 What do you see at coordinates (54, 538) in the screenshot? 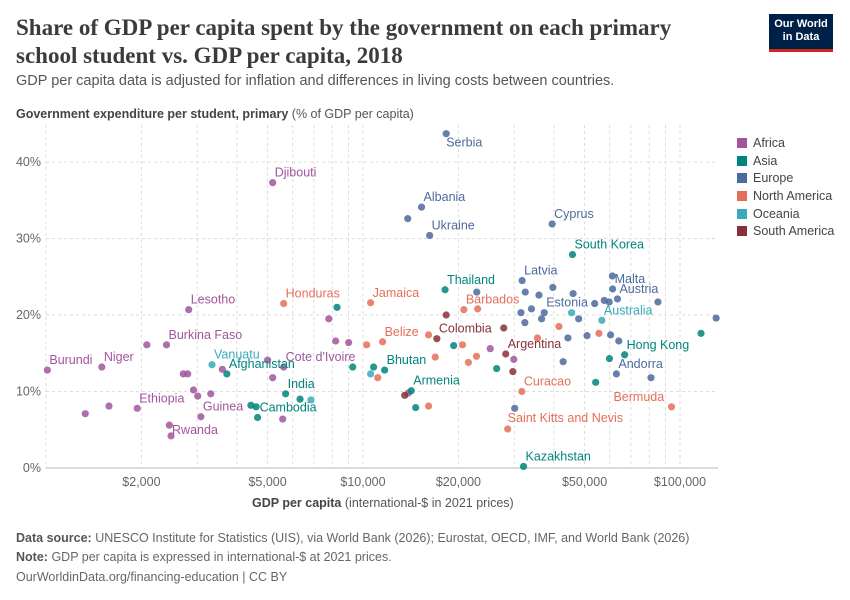
I see `source-label: Data source:` at bounding box center [54, 538].